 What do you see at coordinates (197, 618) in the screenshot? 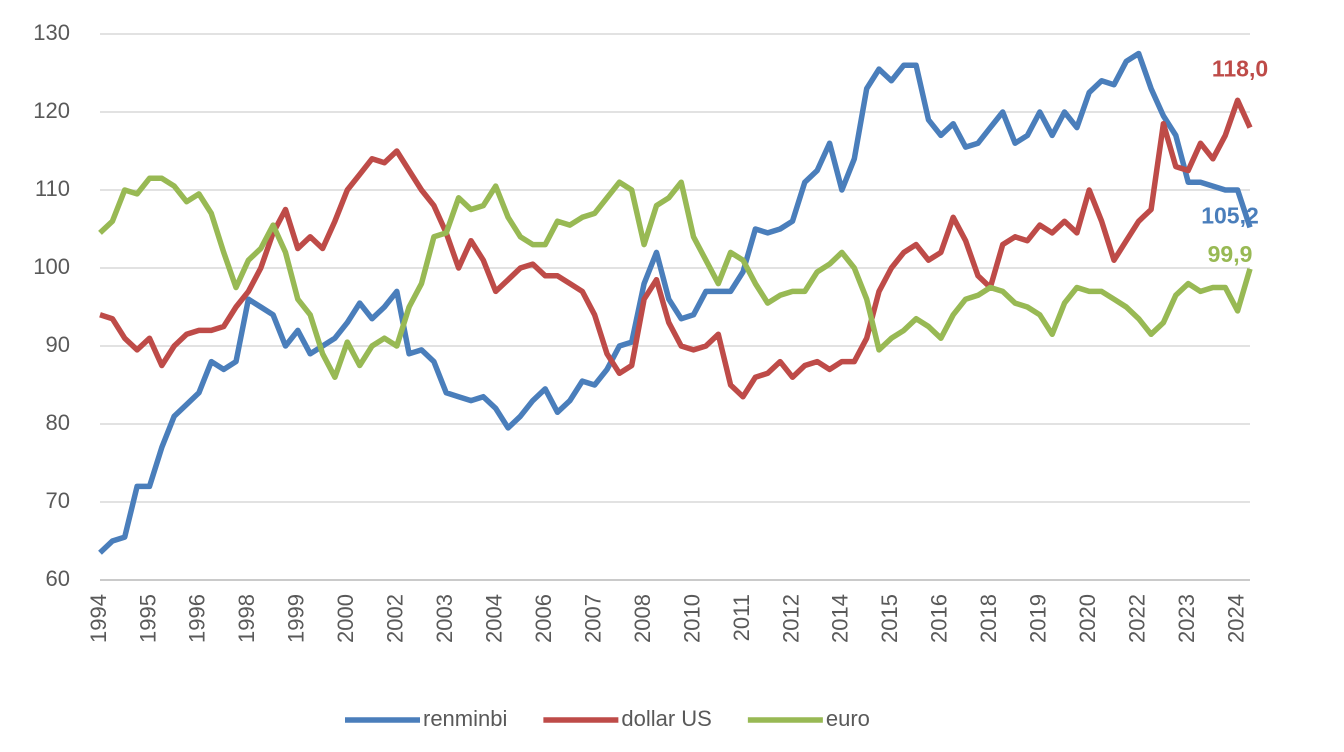
I see `x-tick-label: 1996` at bounding box center [197, 618].